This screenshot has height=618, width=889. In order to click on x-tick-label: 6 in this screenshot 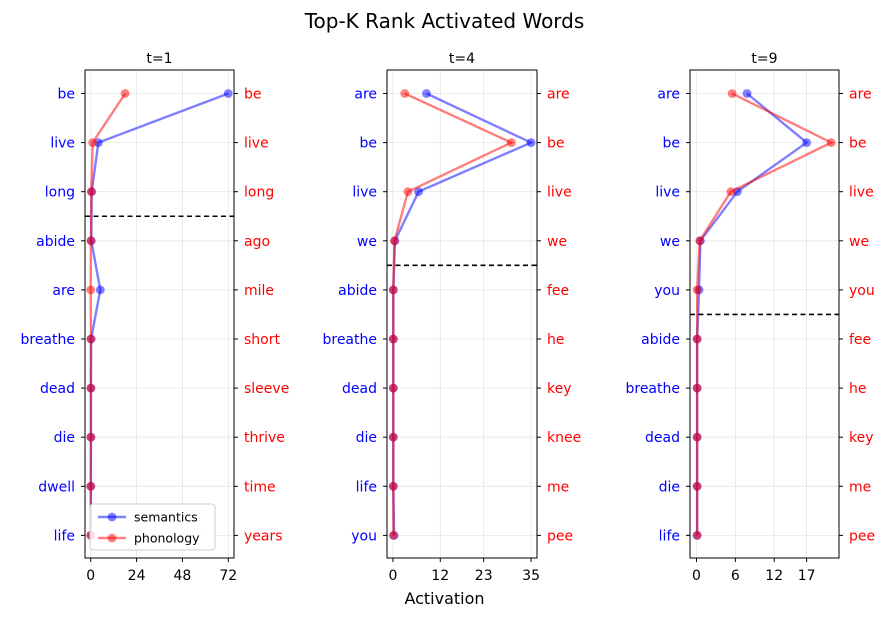, I will do `click(735, 576)`.